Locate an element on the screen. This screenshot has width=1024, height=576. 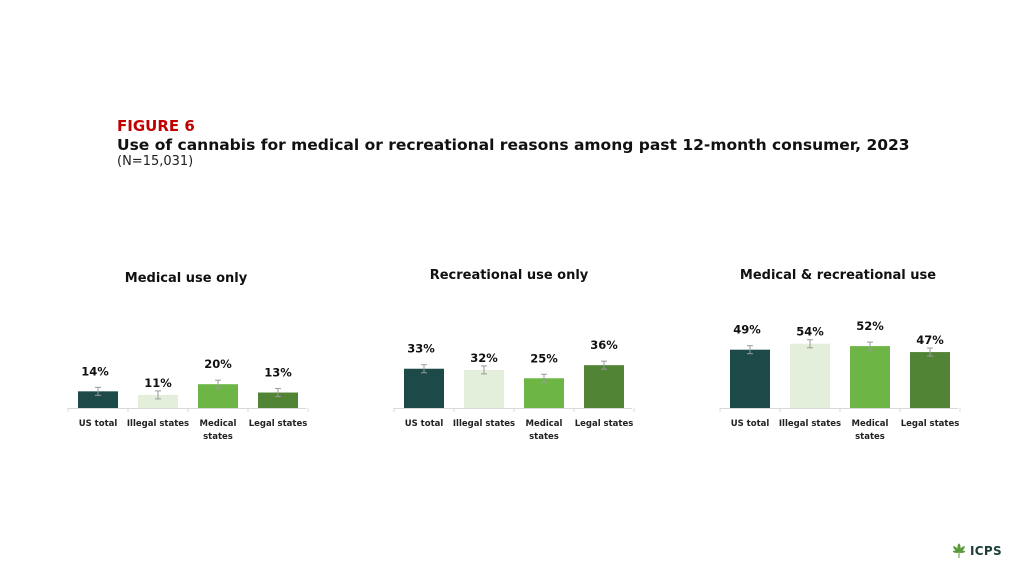
chart-2-category-label-medical-states-line-2: states is located at coordinates (544, 437).